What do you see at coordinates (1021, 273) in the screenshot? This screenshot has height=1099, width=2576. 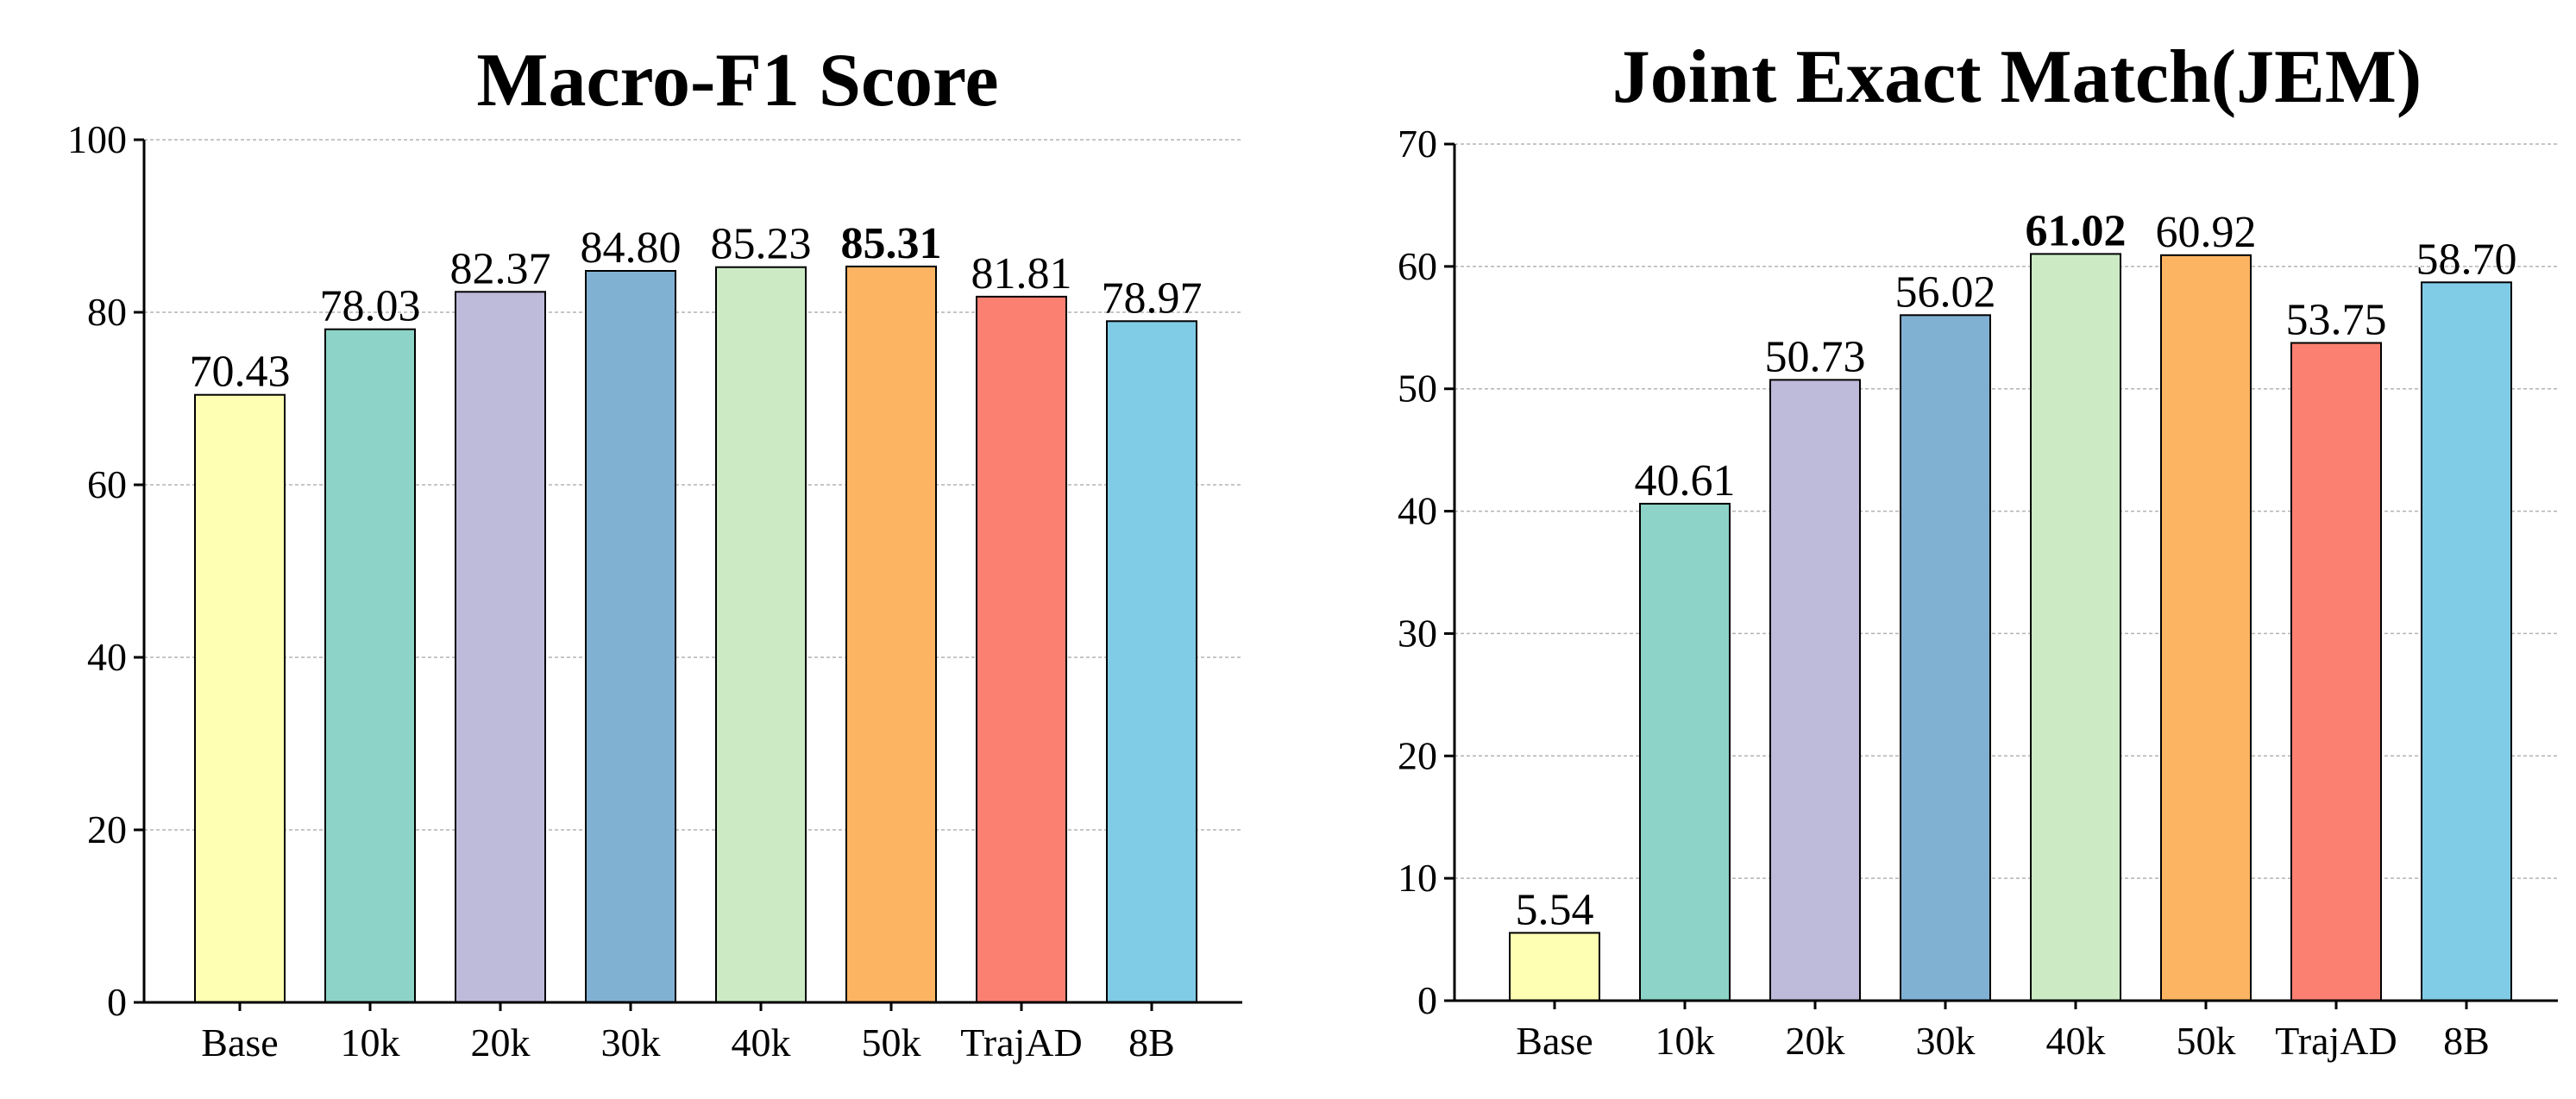 I see `data-label: 81.81` at bounding box center [1021, 273].